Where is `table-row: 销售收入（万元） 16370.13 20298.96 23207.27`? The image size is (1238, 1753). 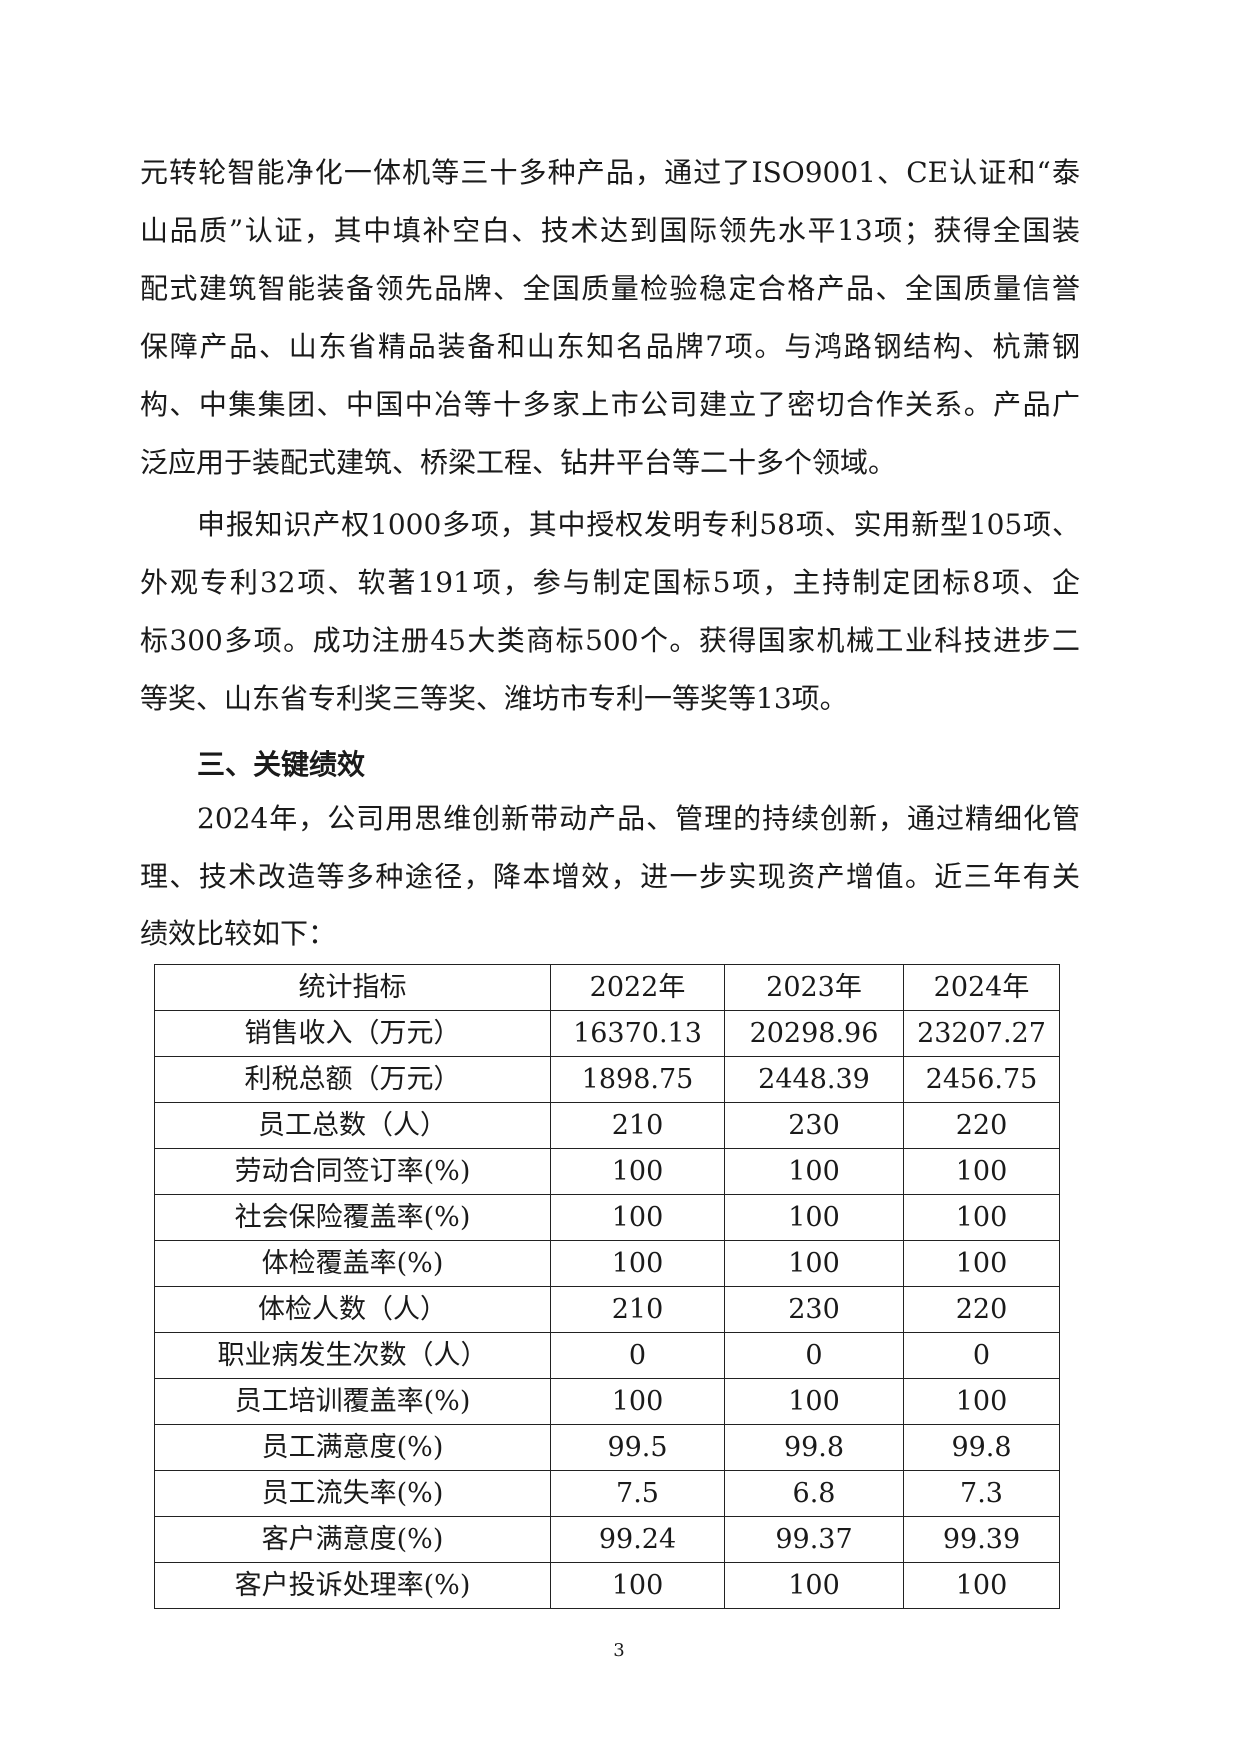
table-row: 销售收入（万元） 16370.13 20298.96 23207.27 is located at coordinates (607, 1033).